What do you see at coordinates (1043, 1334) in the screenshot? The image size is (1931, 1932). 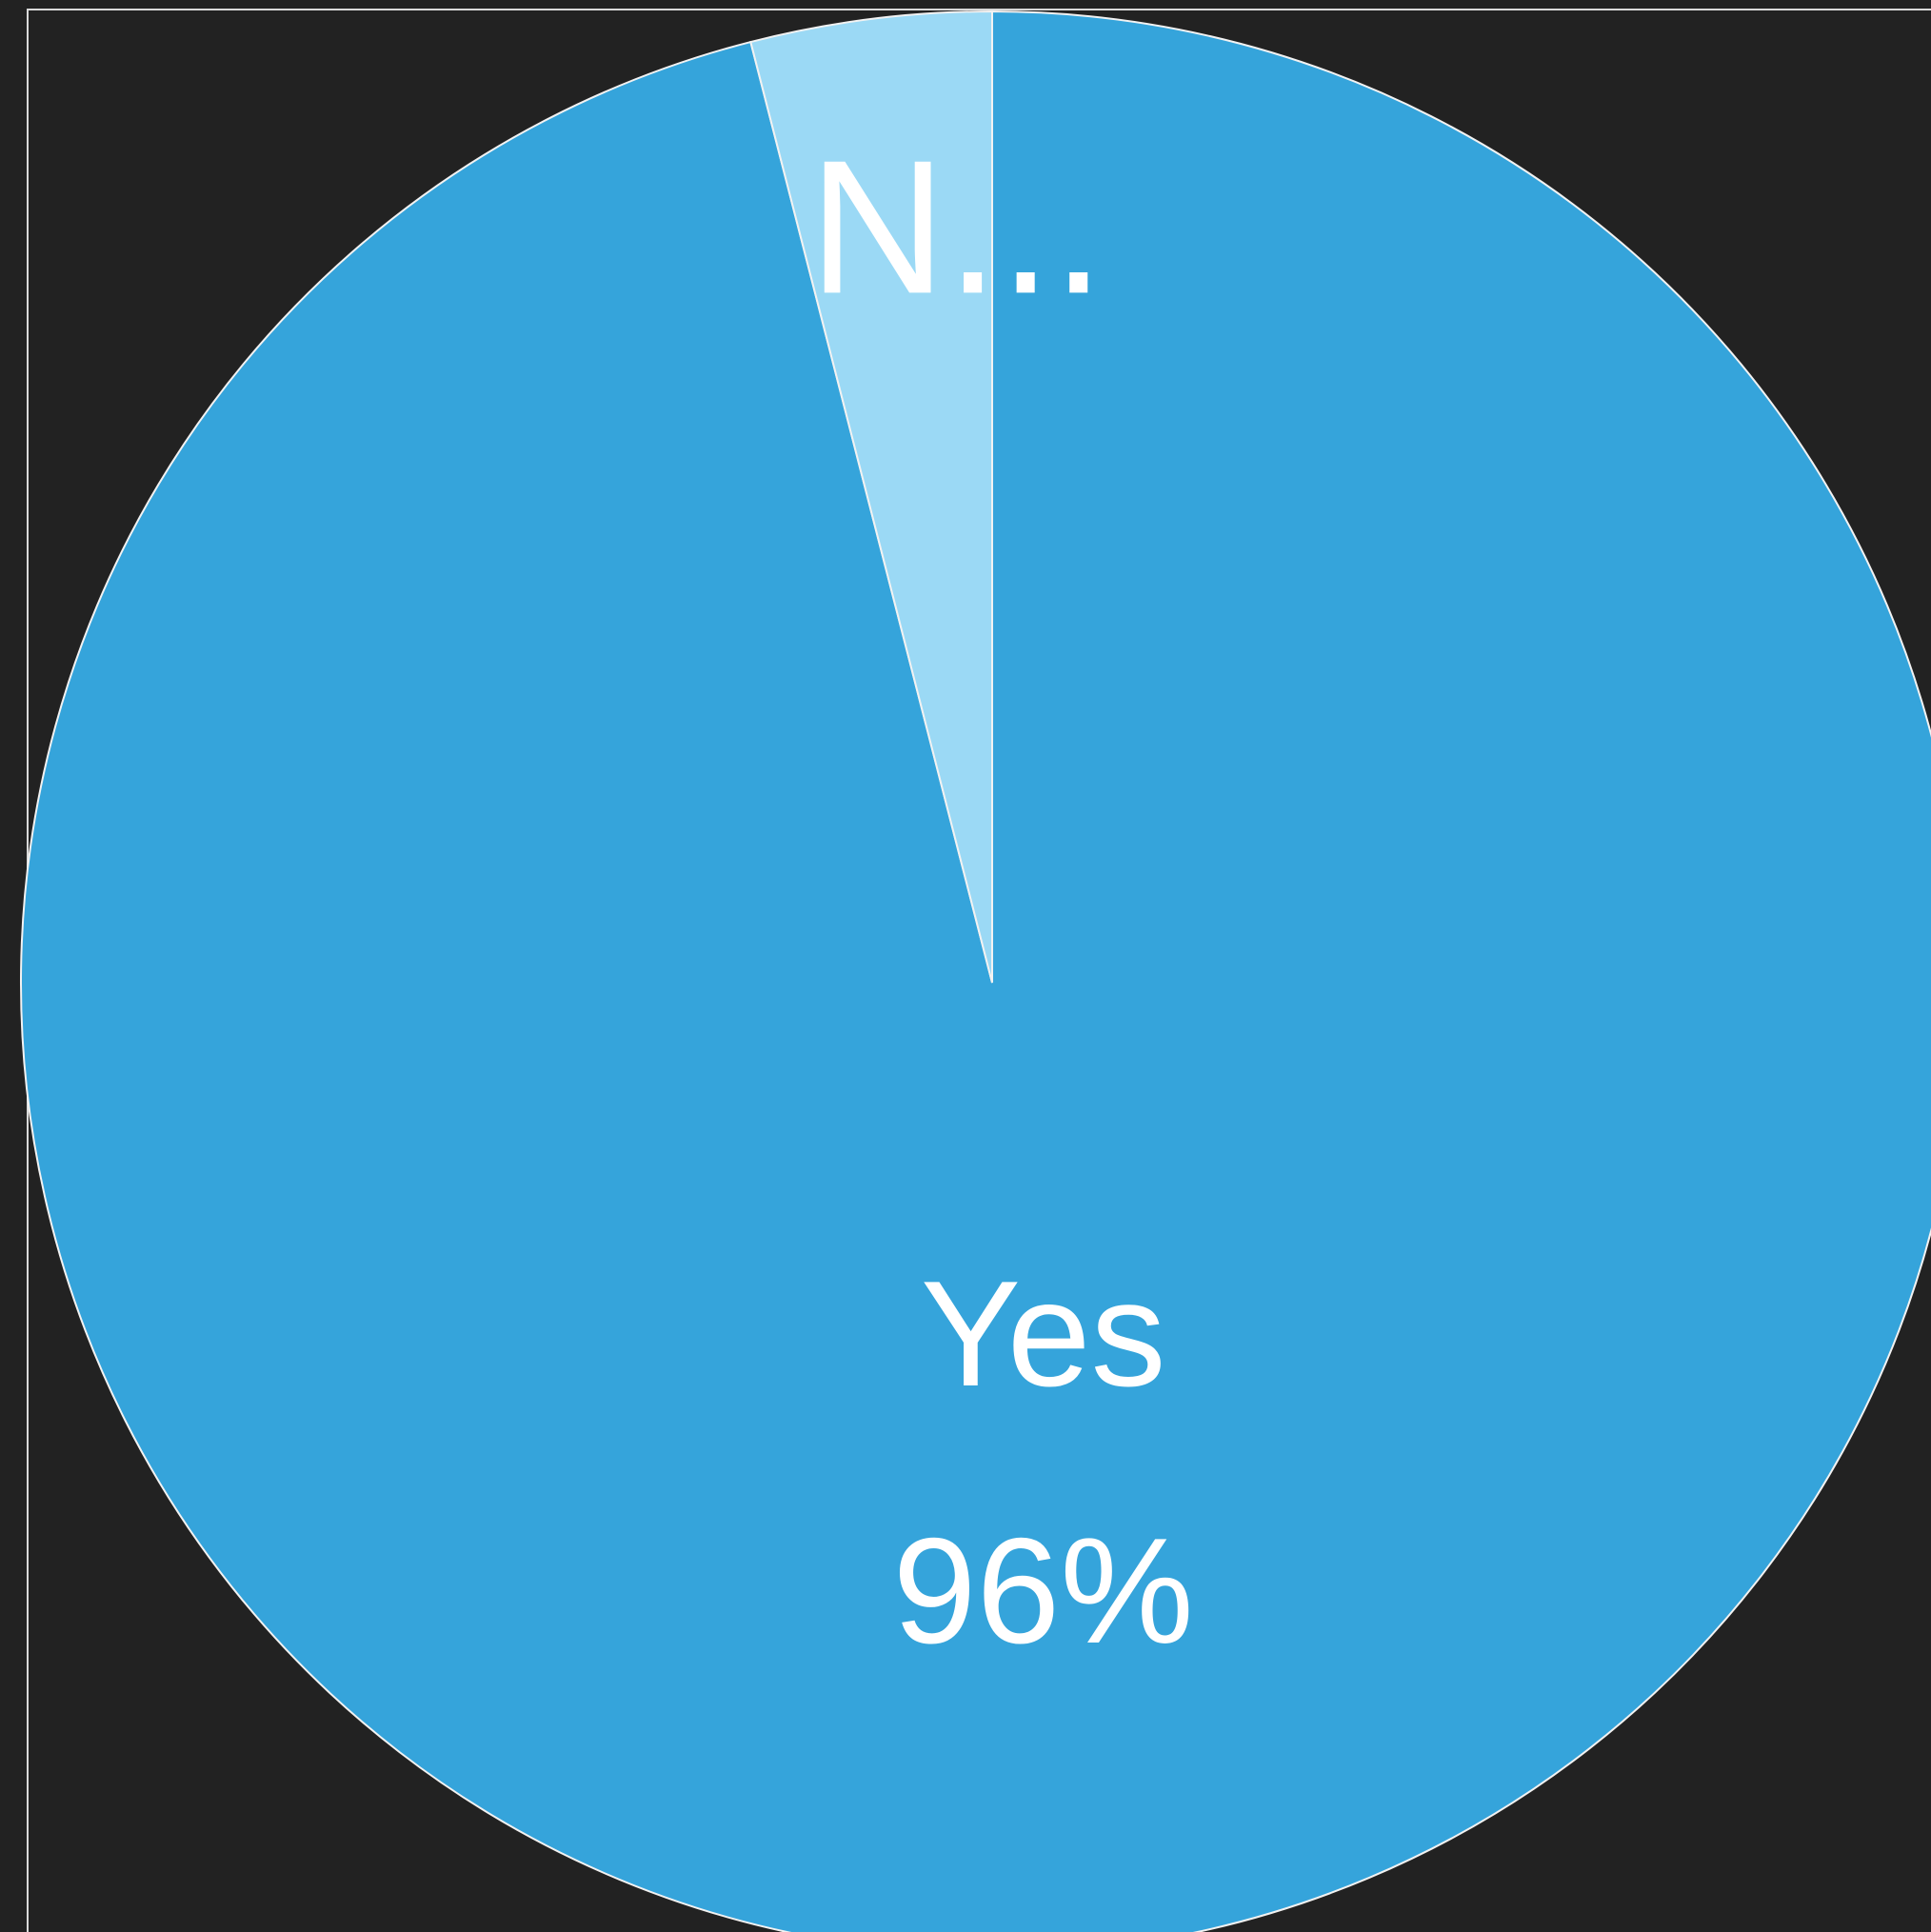 I see `slice-label-yes: Yes` at bounding box center [1043, 1334].